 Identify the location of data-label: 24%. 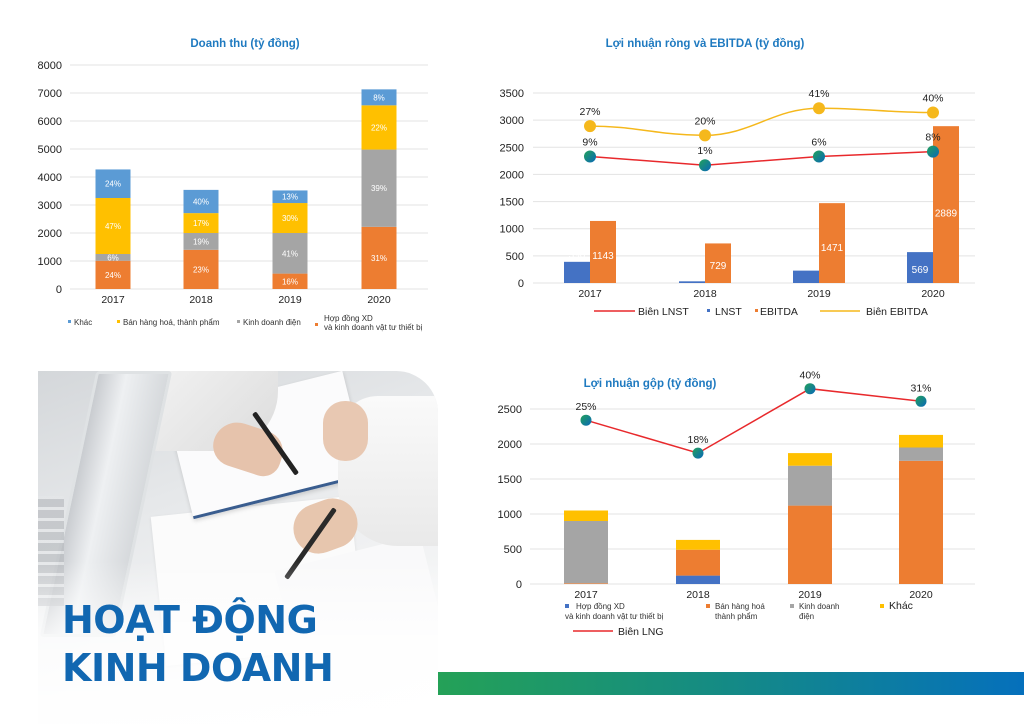
(113, 184).